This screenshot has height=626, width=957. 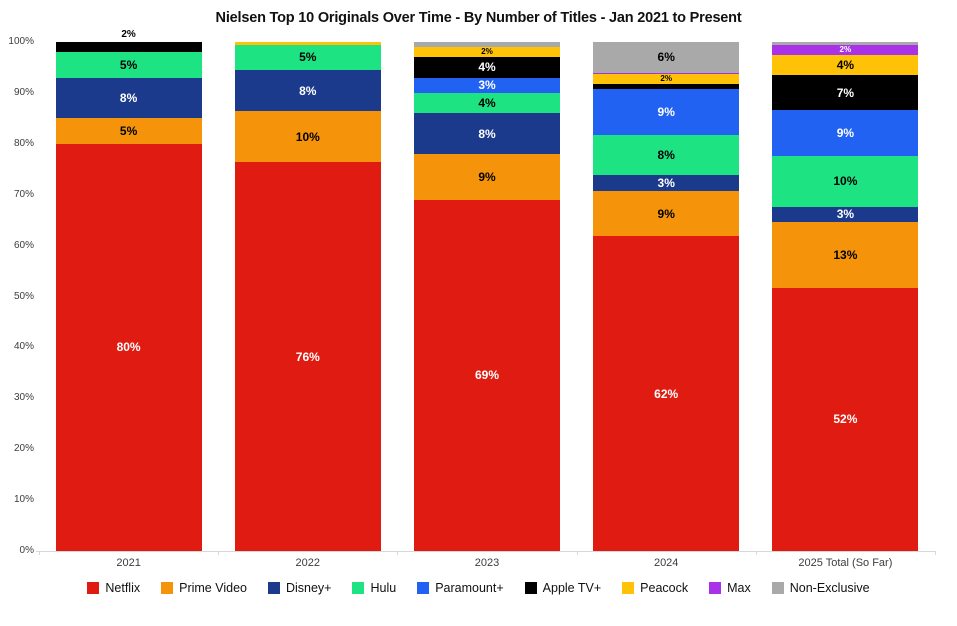 I want to click on bar-segment-apple-tv-, so click(x=666, y=87).